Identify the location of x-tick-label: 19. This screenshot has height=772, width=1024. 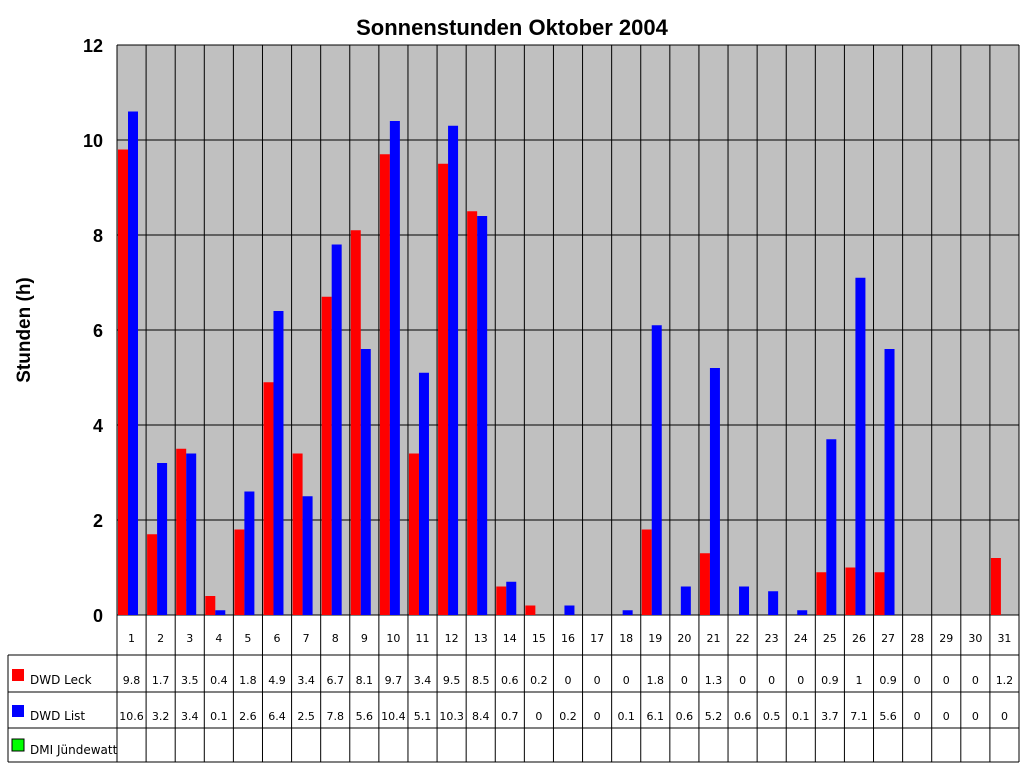
(655, 638).